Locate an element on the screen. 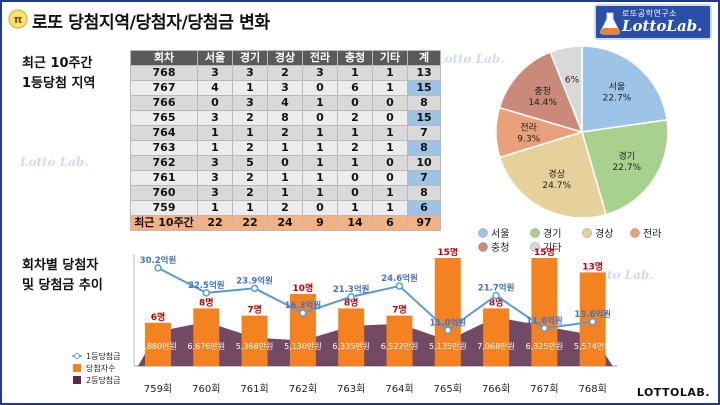 The height and width of the screenshot is (405, 720). winners-label: 7명 is located at coordinates (254, 310).